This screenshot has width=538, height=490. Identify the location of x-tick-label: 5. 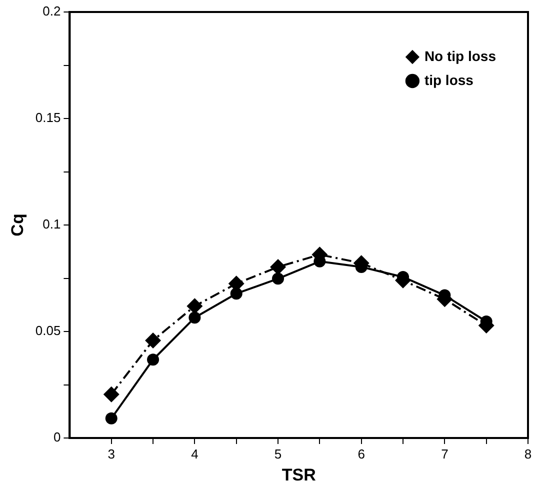
(278, 454).